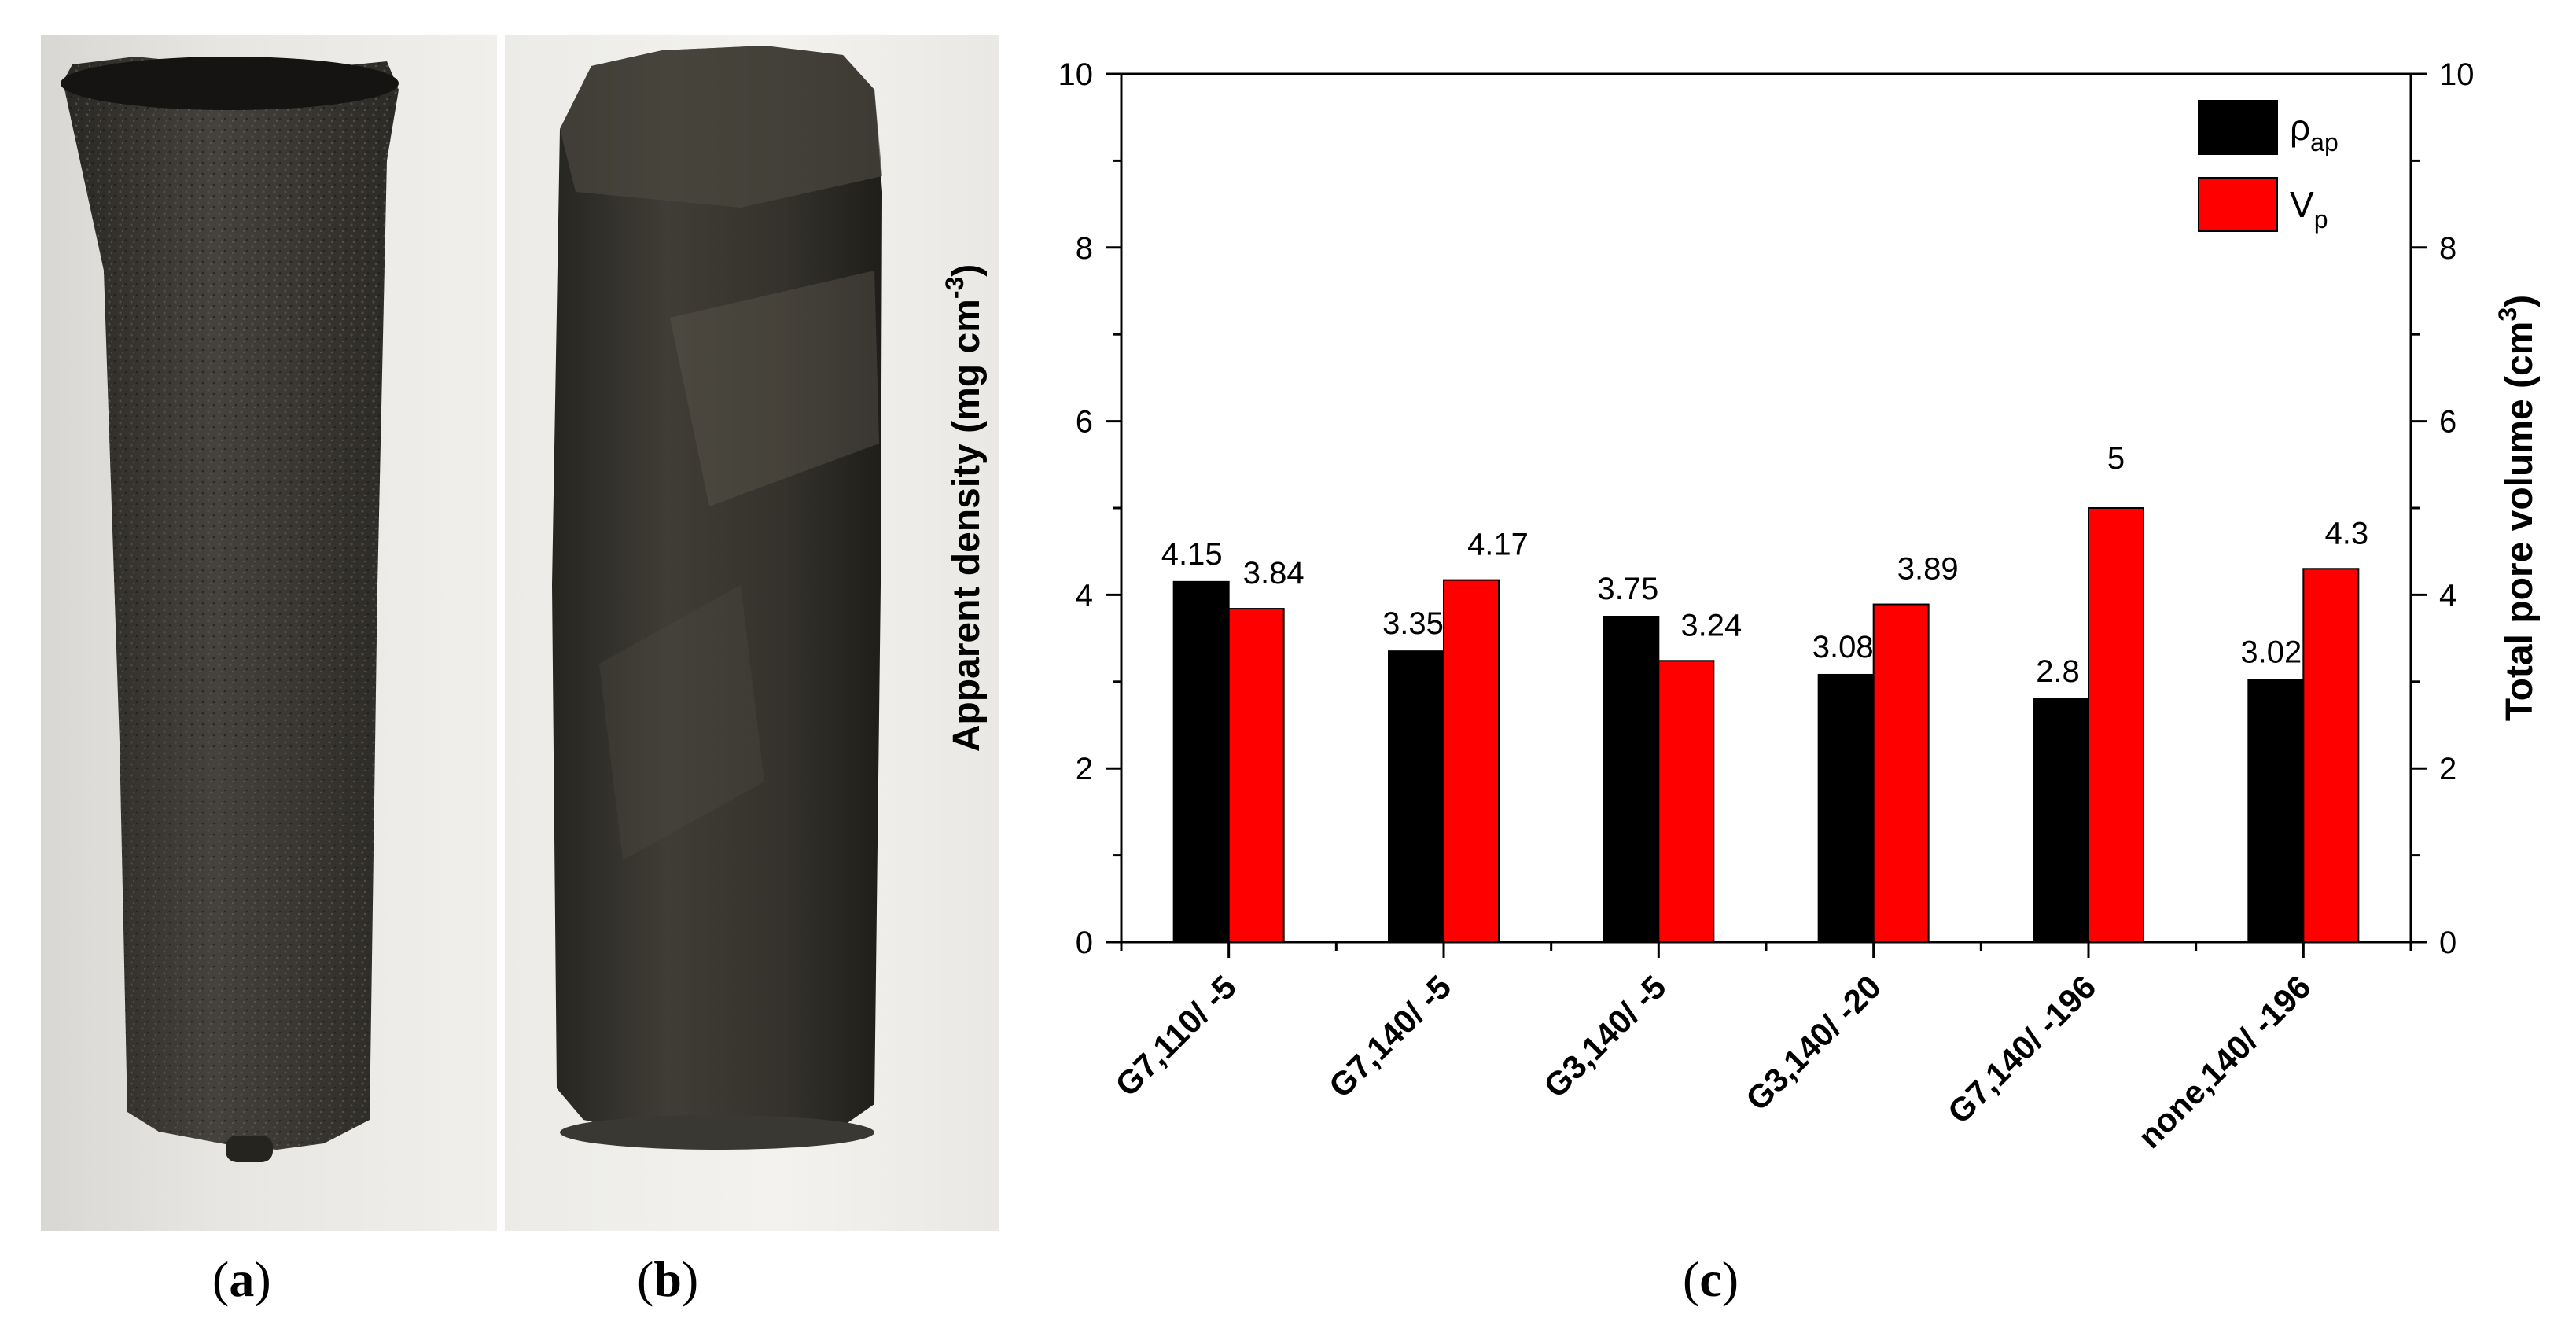 This screenshot has width=2576, height=1340. Describe the element at coordinates (2347, 533) in the screenshot. I see `data-label-pore-volume: 4.3` at that location.